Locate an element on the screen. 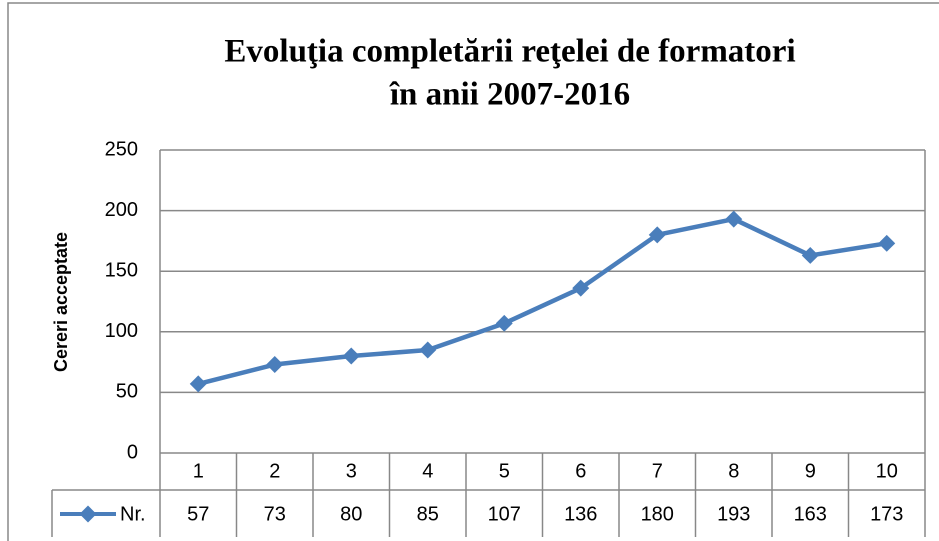  x-tick-label: 5 is located at coordinates (504, 471).